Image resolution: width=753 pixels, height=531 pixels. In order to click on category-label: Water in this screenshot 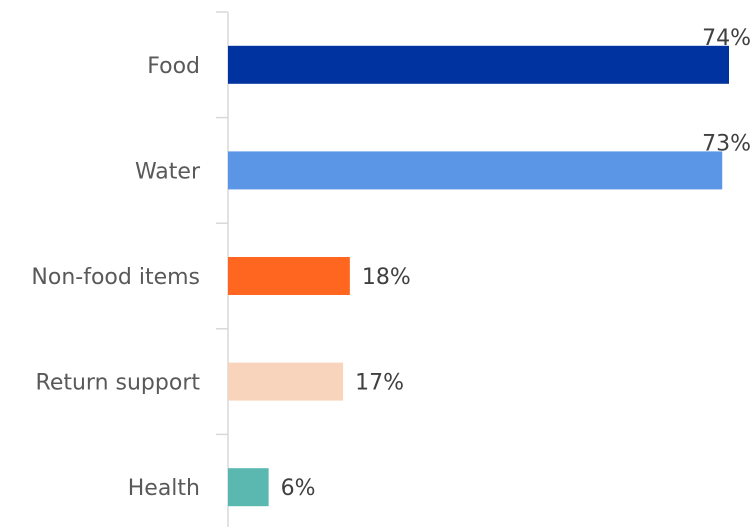, I will do `click(168, 171)`.